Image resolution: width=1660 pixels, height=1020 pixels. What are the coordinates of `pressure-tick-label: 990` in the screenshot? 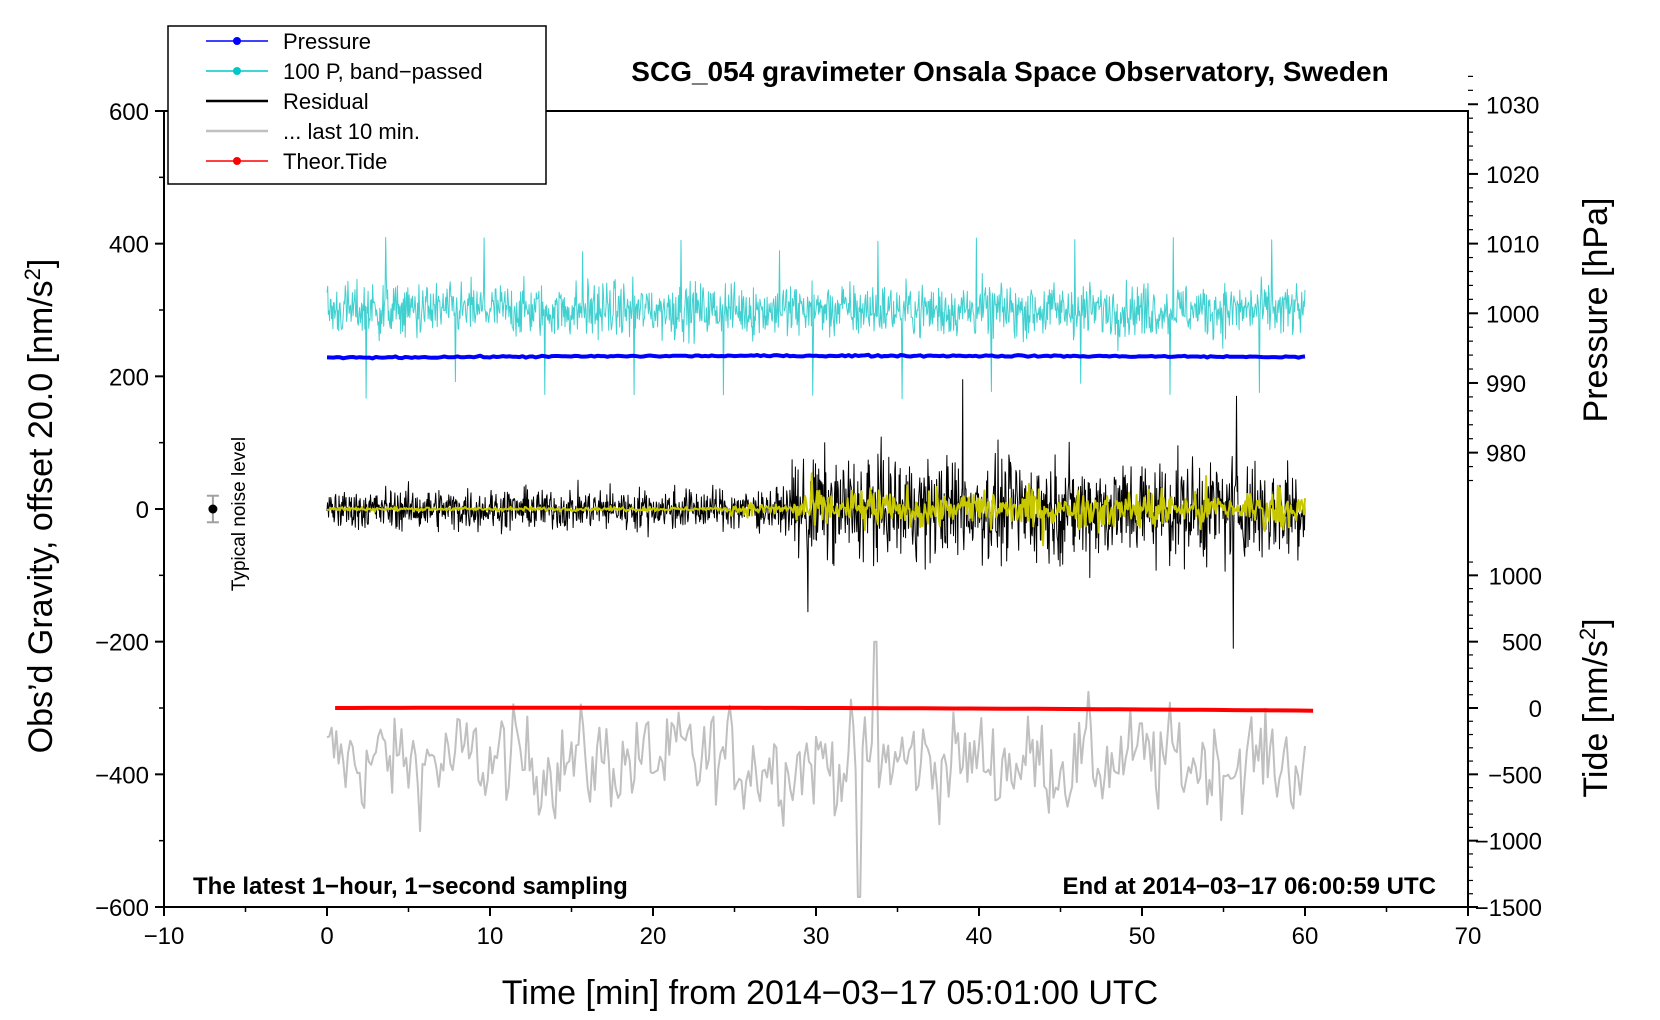 It's located at (1506, 384).